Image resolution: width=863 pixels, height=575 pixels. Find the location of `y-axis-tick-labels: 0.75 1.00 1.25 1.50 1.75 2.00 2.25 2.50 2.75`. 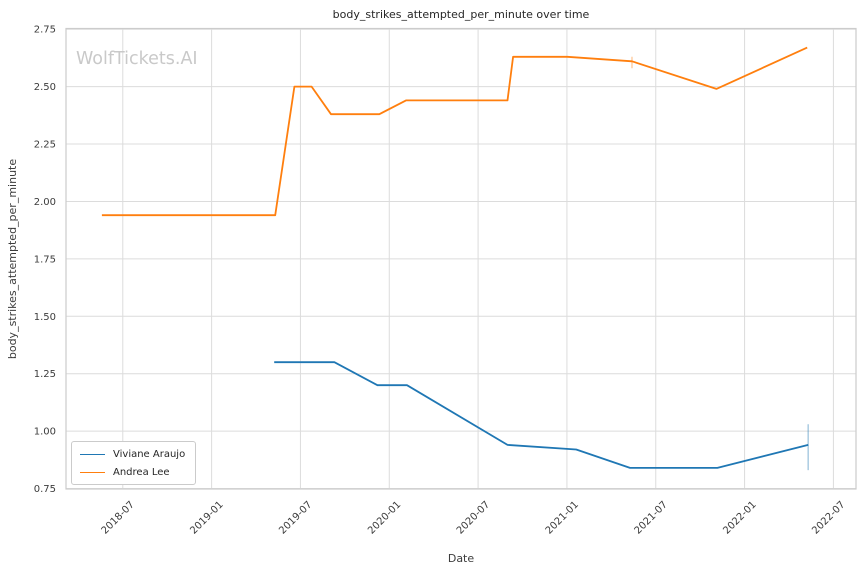

y-axis-tick-labels: 0.75 1.00 1.25 1.50 1.75 2.00 2.25 2.50 2.75 is located at coordinates (45, 260).